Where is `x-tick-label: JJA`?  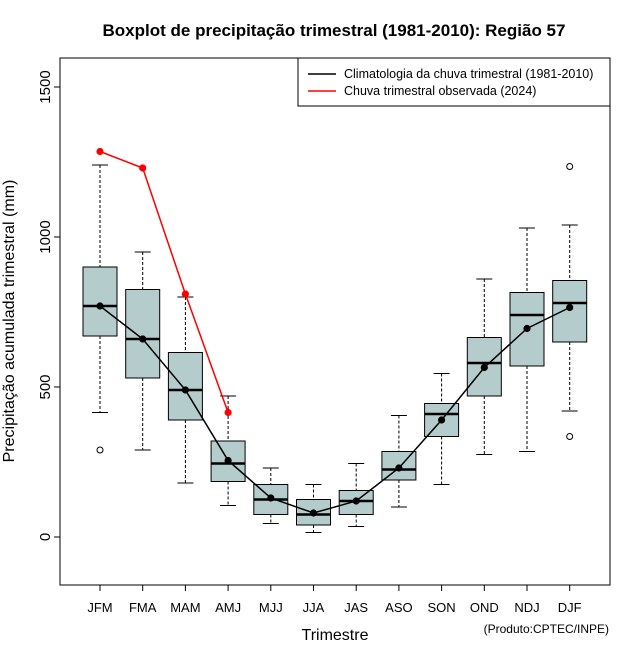
x-tick-label: JJA is located at coordinates (314, 607).